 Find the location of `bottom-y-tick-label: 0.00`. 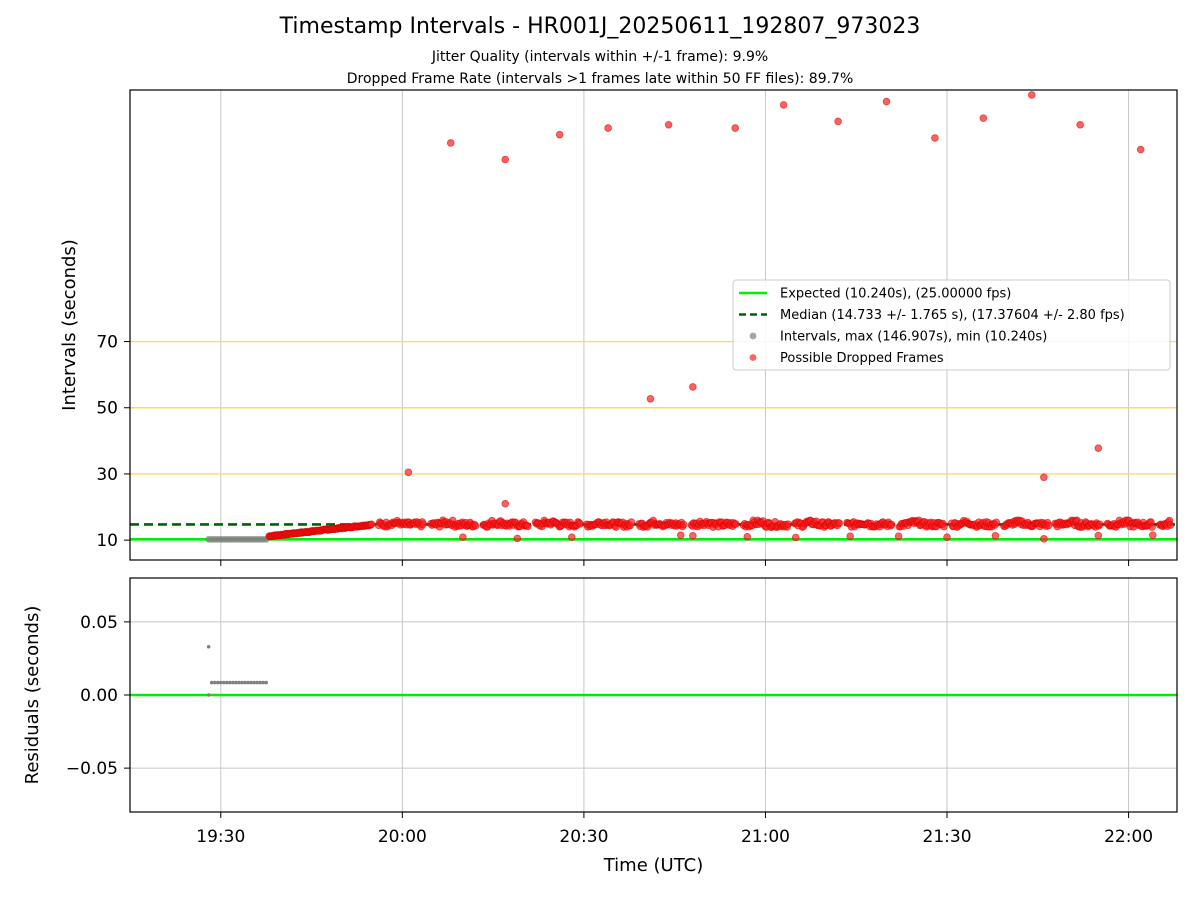

bottom-y-tick-label: 0.00 is located at coordinates (99, 696).